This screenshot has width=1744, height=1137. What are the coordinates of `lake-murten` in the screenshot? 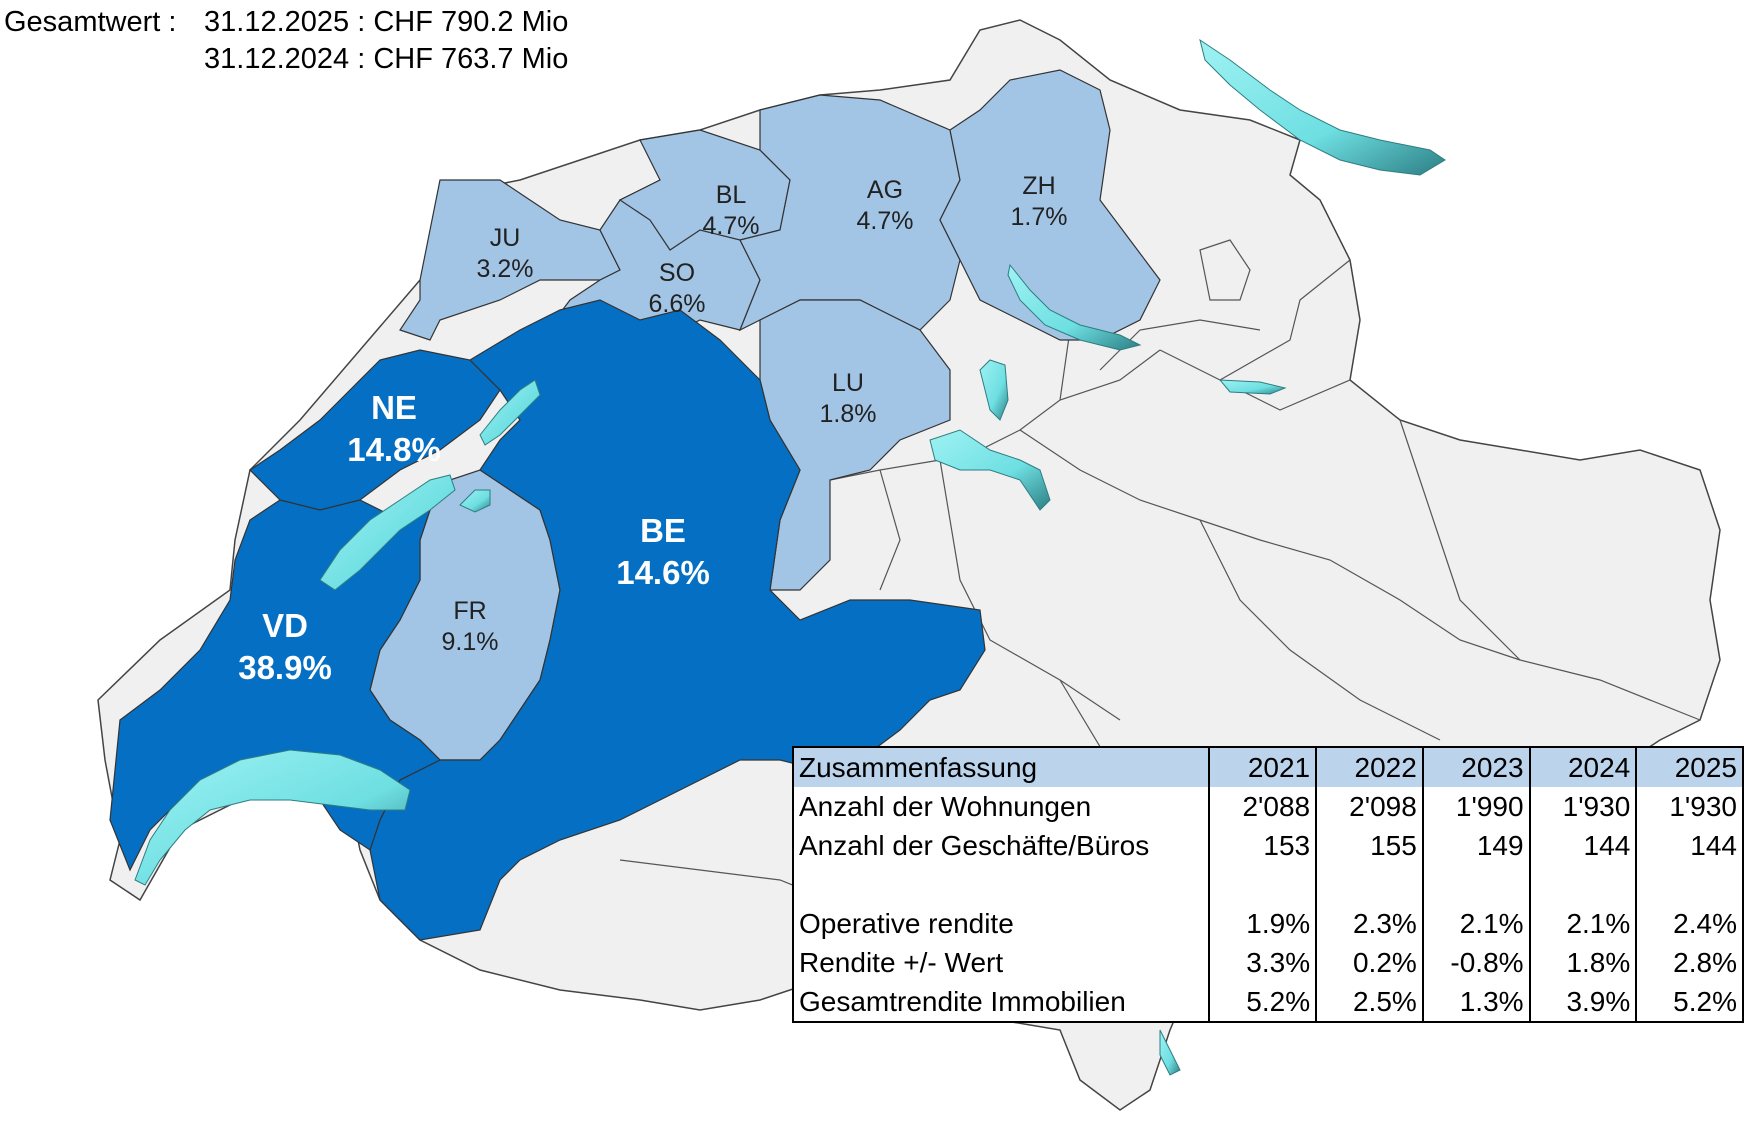 It's located at (475, 501).